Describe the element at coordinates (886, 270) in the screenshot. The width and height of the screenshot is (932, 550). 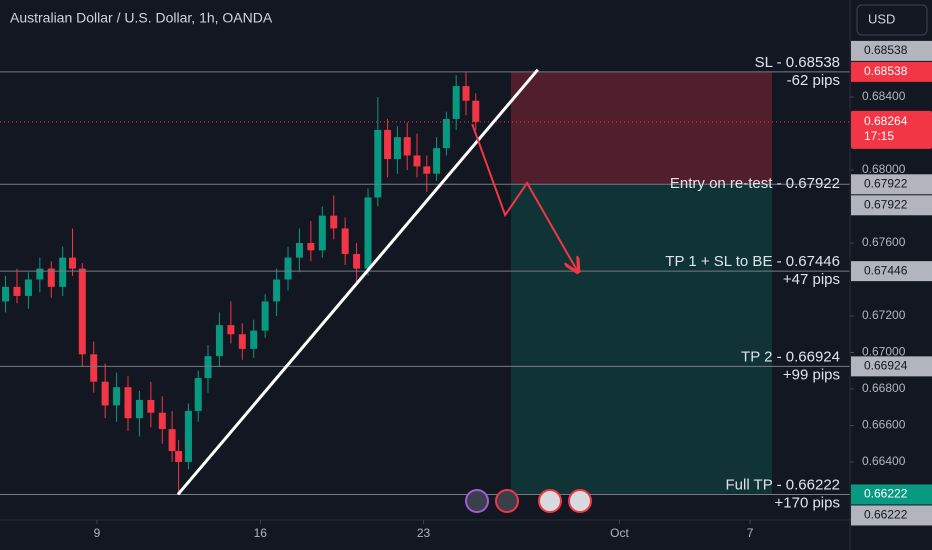
I see `price-tag-label: 0.67446` at that location.